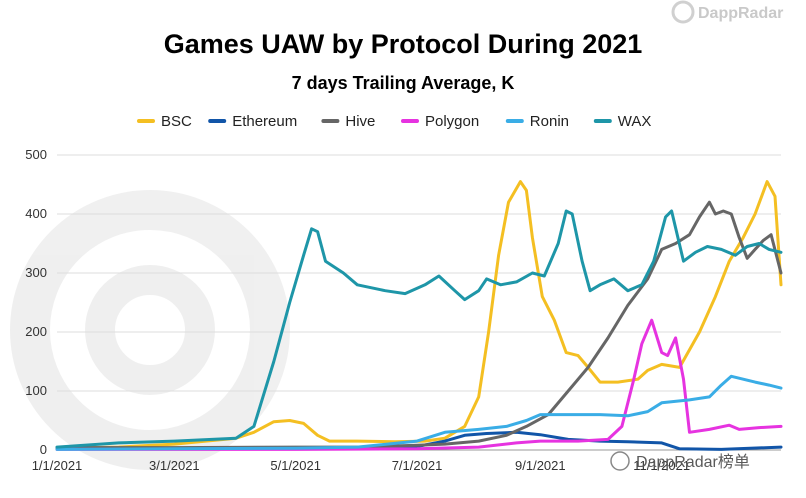 This screenshot has height=498, width=806. Describe the element at coordinates (549, 121) in the screenshot. I see `legend-label: Ronin` at that location.